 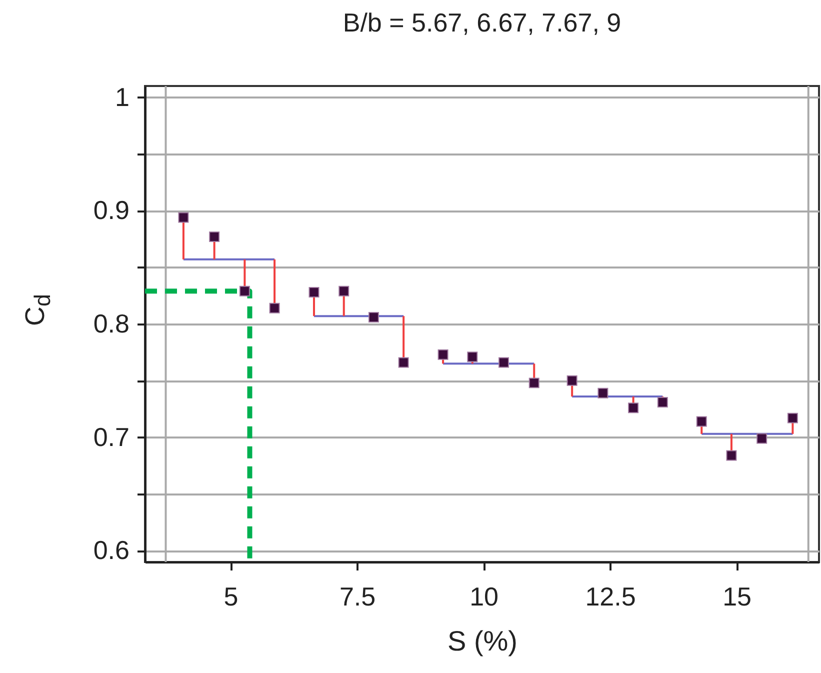 What do you see at coordinates (231, 597) in the screenshot?
I see `x-tick-label: 5` at bounding box center [231, 597].